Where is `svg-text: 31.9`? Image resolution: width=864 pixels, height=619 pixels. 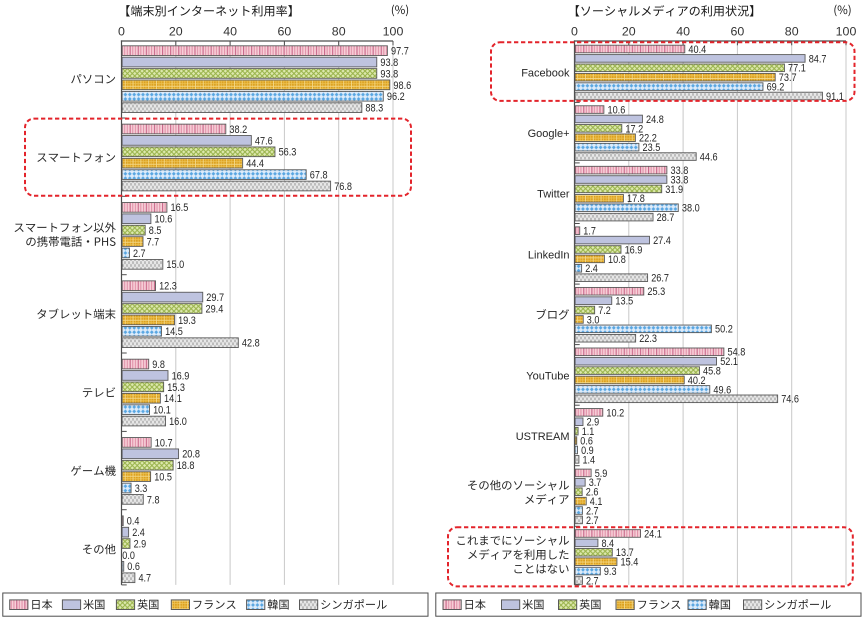
svg-text: 31.9 is located at coordinates (674, 190).